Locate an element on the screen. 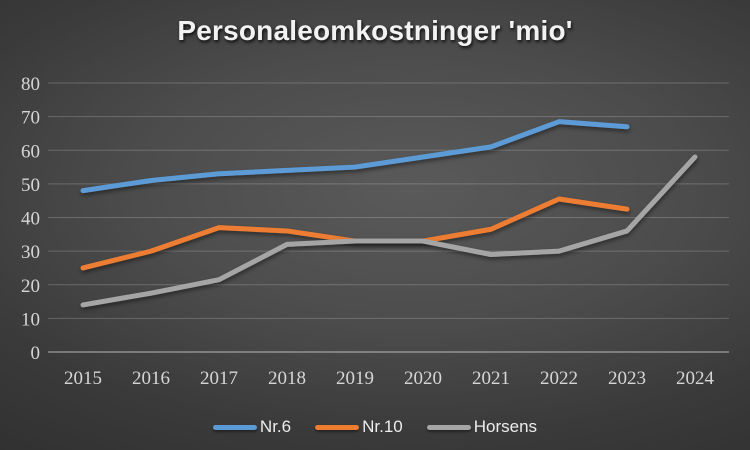 This screenshot has width=750, height=450. y-axis-label: 30 is located at coordinates (30, 252).